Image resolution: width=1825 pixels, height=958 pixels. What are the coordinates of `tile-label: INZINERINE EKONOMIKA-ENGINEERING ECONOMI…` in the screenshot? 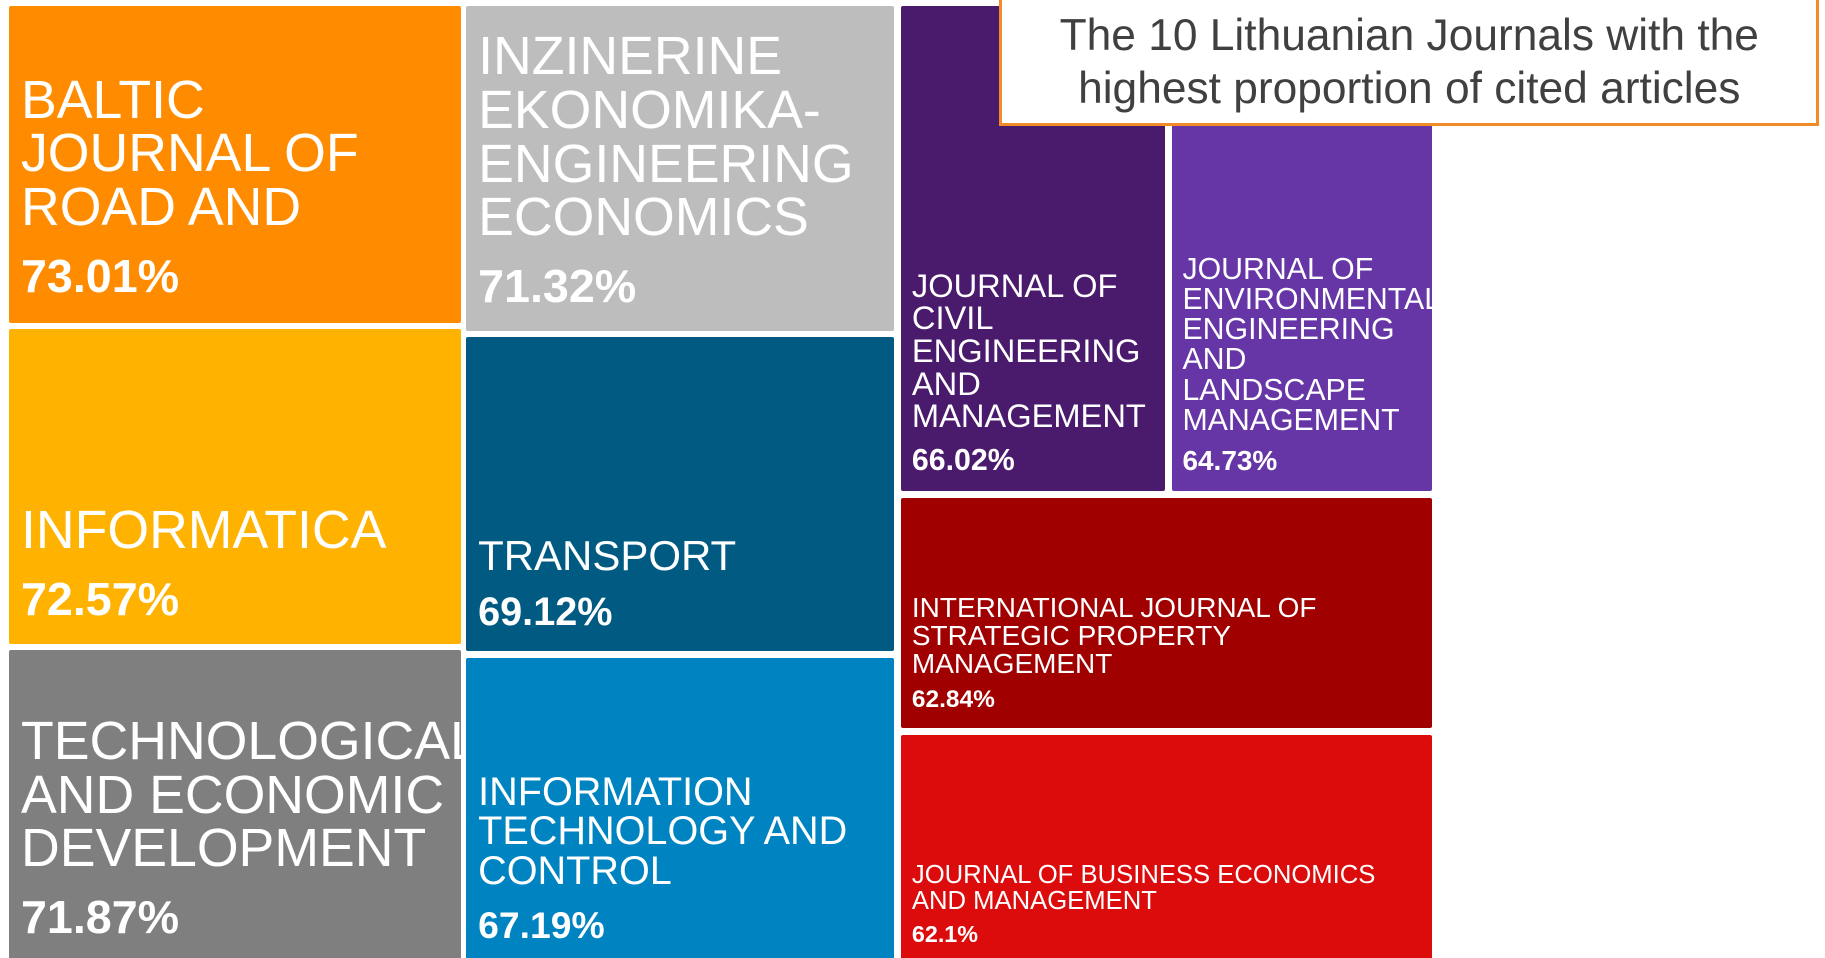 It's located at (666, 137).